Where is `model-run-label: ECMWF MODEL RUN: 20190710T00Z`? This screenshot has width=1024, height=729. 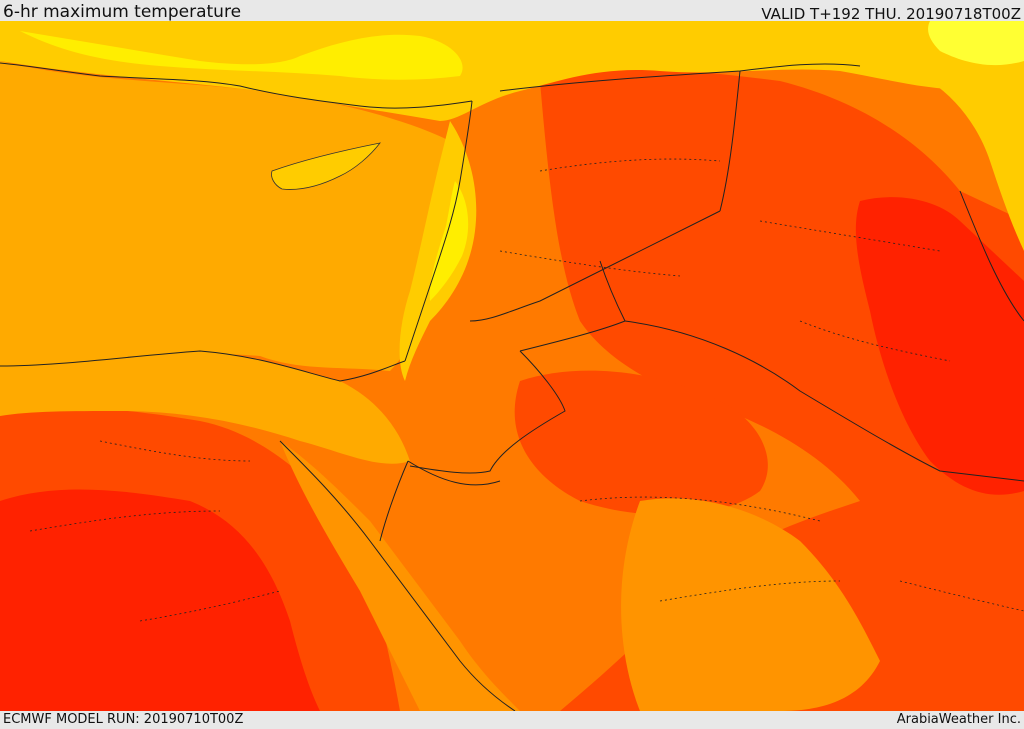 model-run-label: ECMWF MODEL RUN: 20190710T00Z is located at coordinates (123, 719).